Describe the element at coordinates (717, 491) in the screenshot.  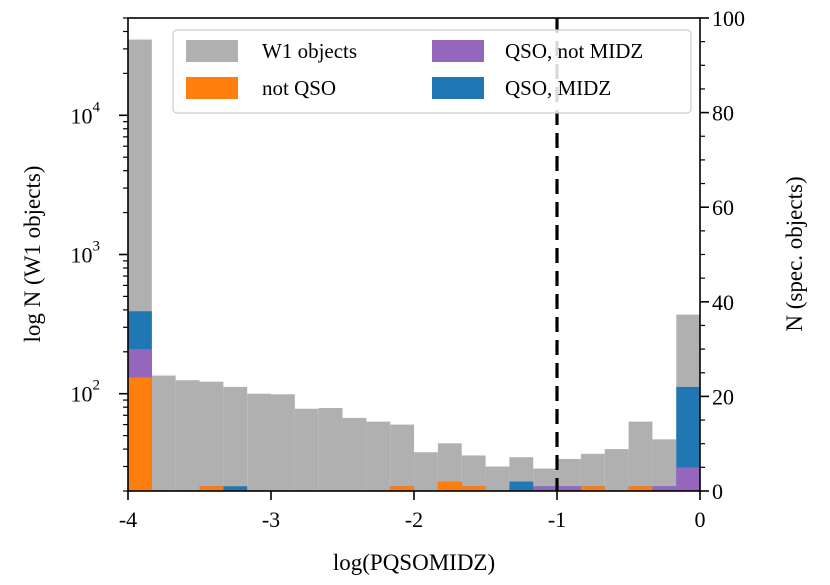
I see `y-right-tick-label: 0` at that location.